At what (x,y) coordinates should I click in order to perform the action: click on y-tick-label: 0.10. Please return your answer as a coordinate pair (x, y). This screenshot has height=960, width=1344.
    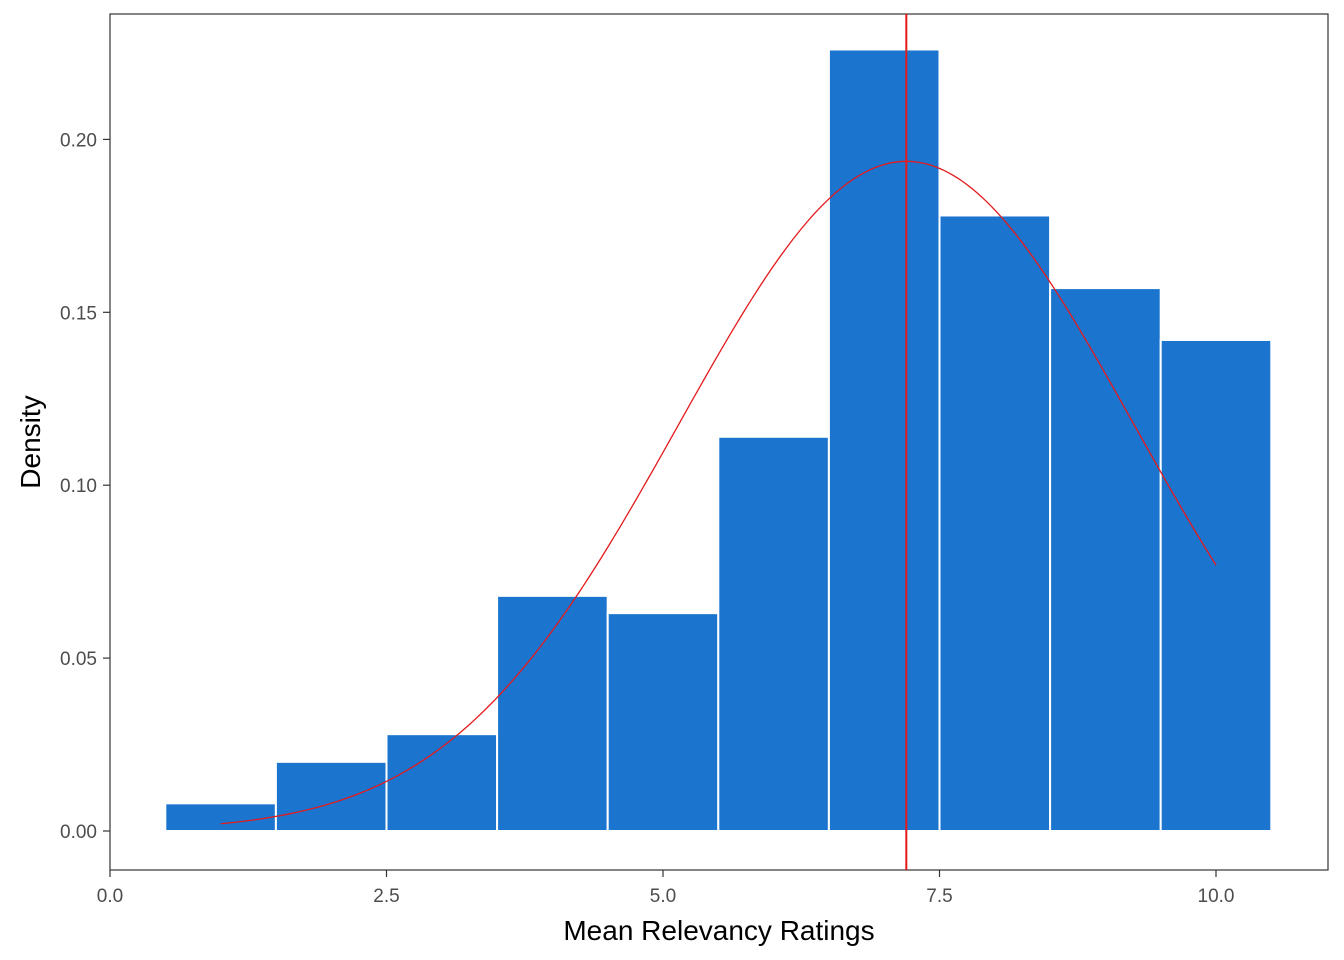
    Looking at the image, I should click on (78, 486).